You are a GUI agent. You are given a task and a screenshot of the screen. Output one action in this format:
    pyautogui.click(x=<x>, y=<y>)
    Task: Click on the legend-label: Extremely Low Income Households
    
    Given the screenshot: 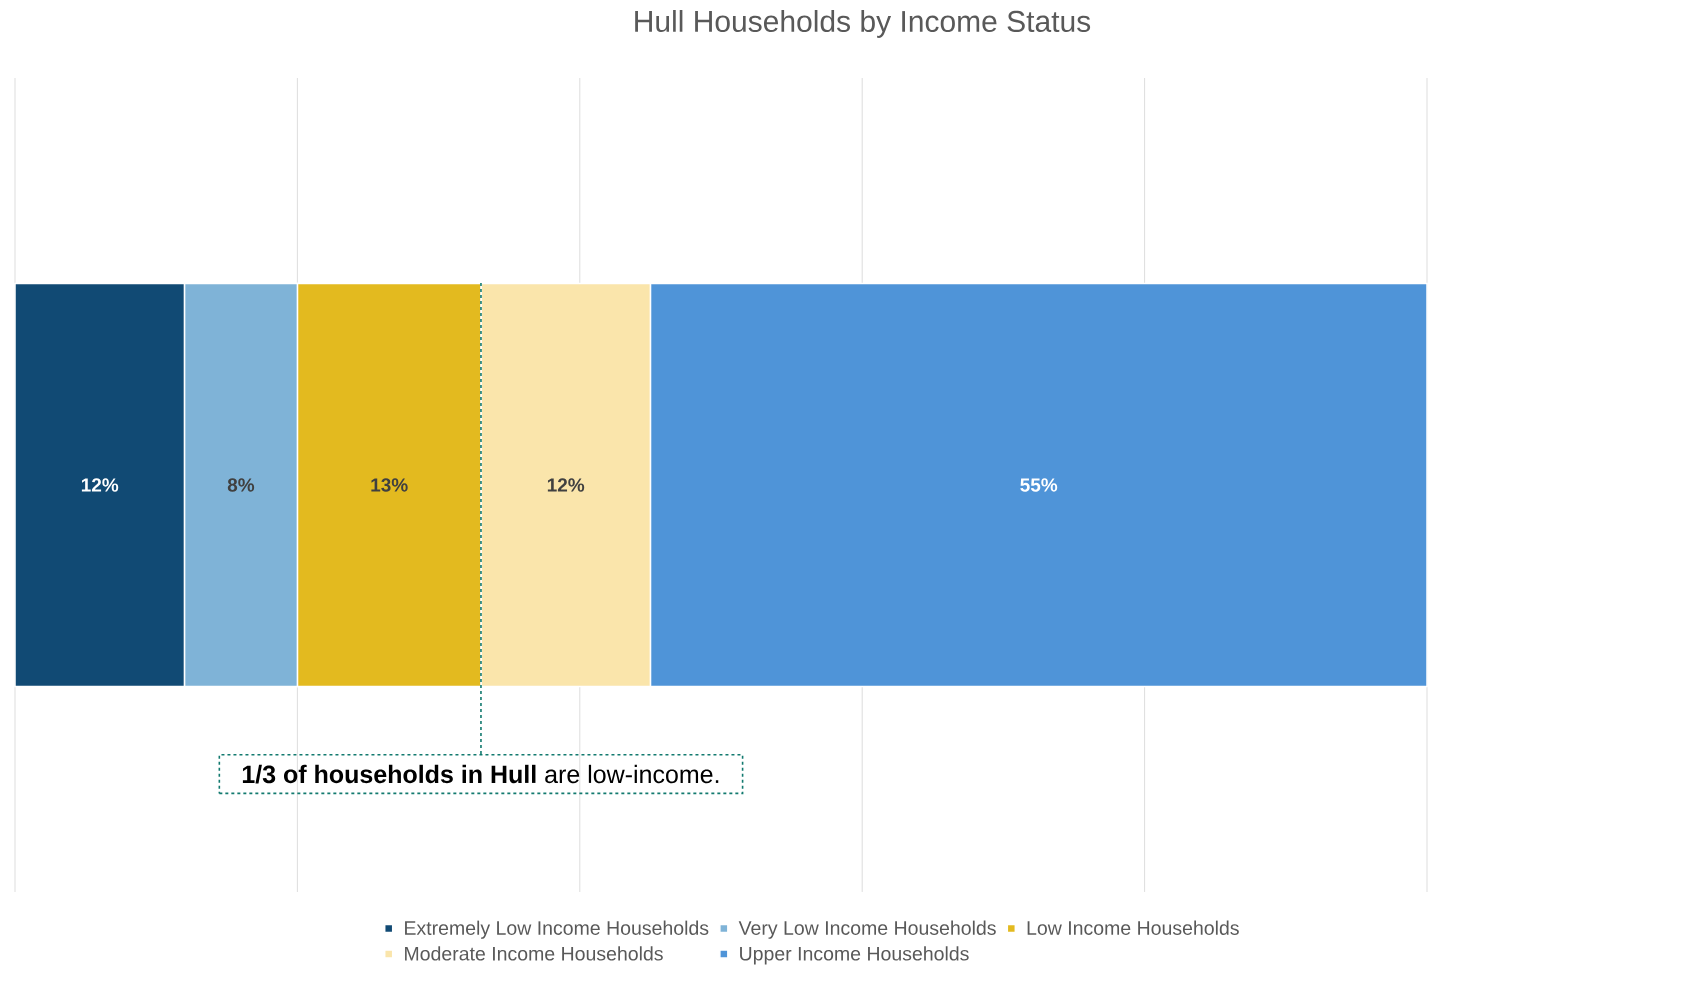 What is the action you would take?
    pyautogui.click(x=557, y=929)
    